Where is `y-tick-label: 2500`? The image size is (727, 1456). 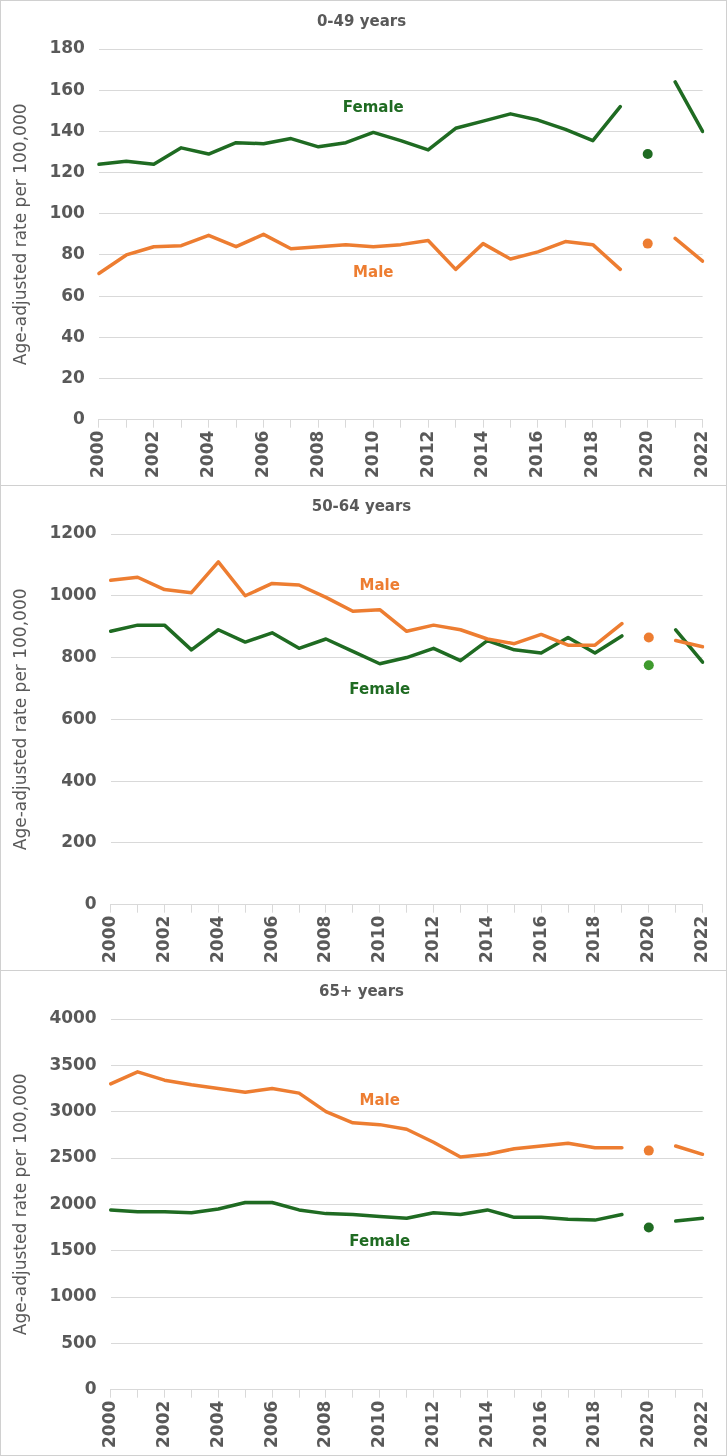
y-tick-label: 2500 is located at coordinates (73, 1156).